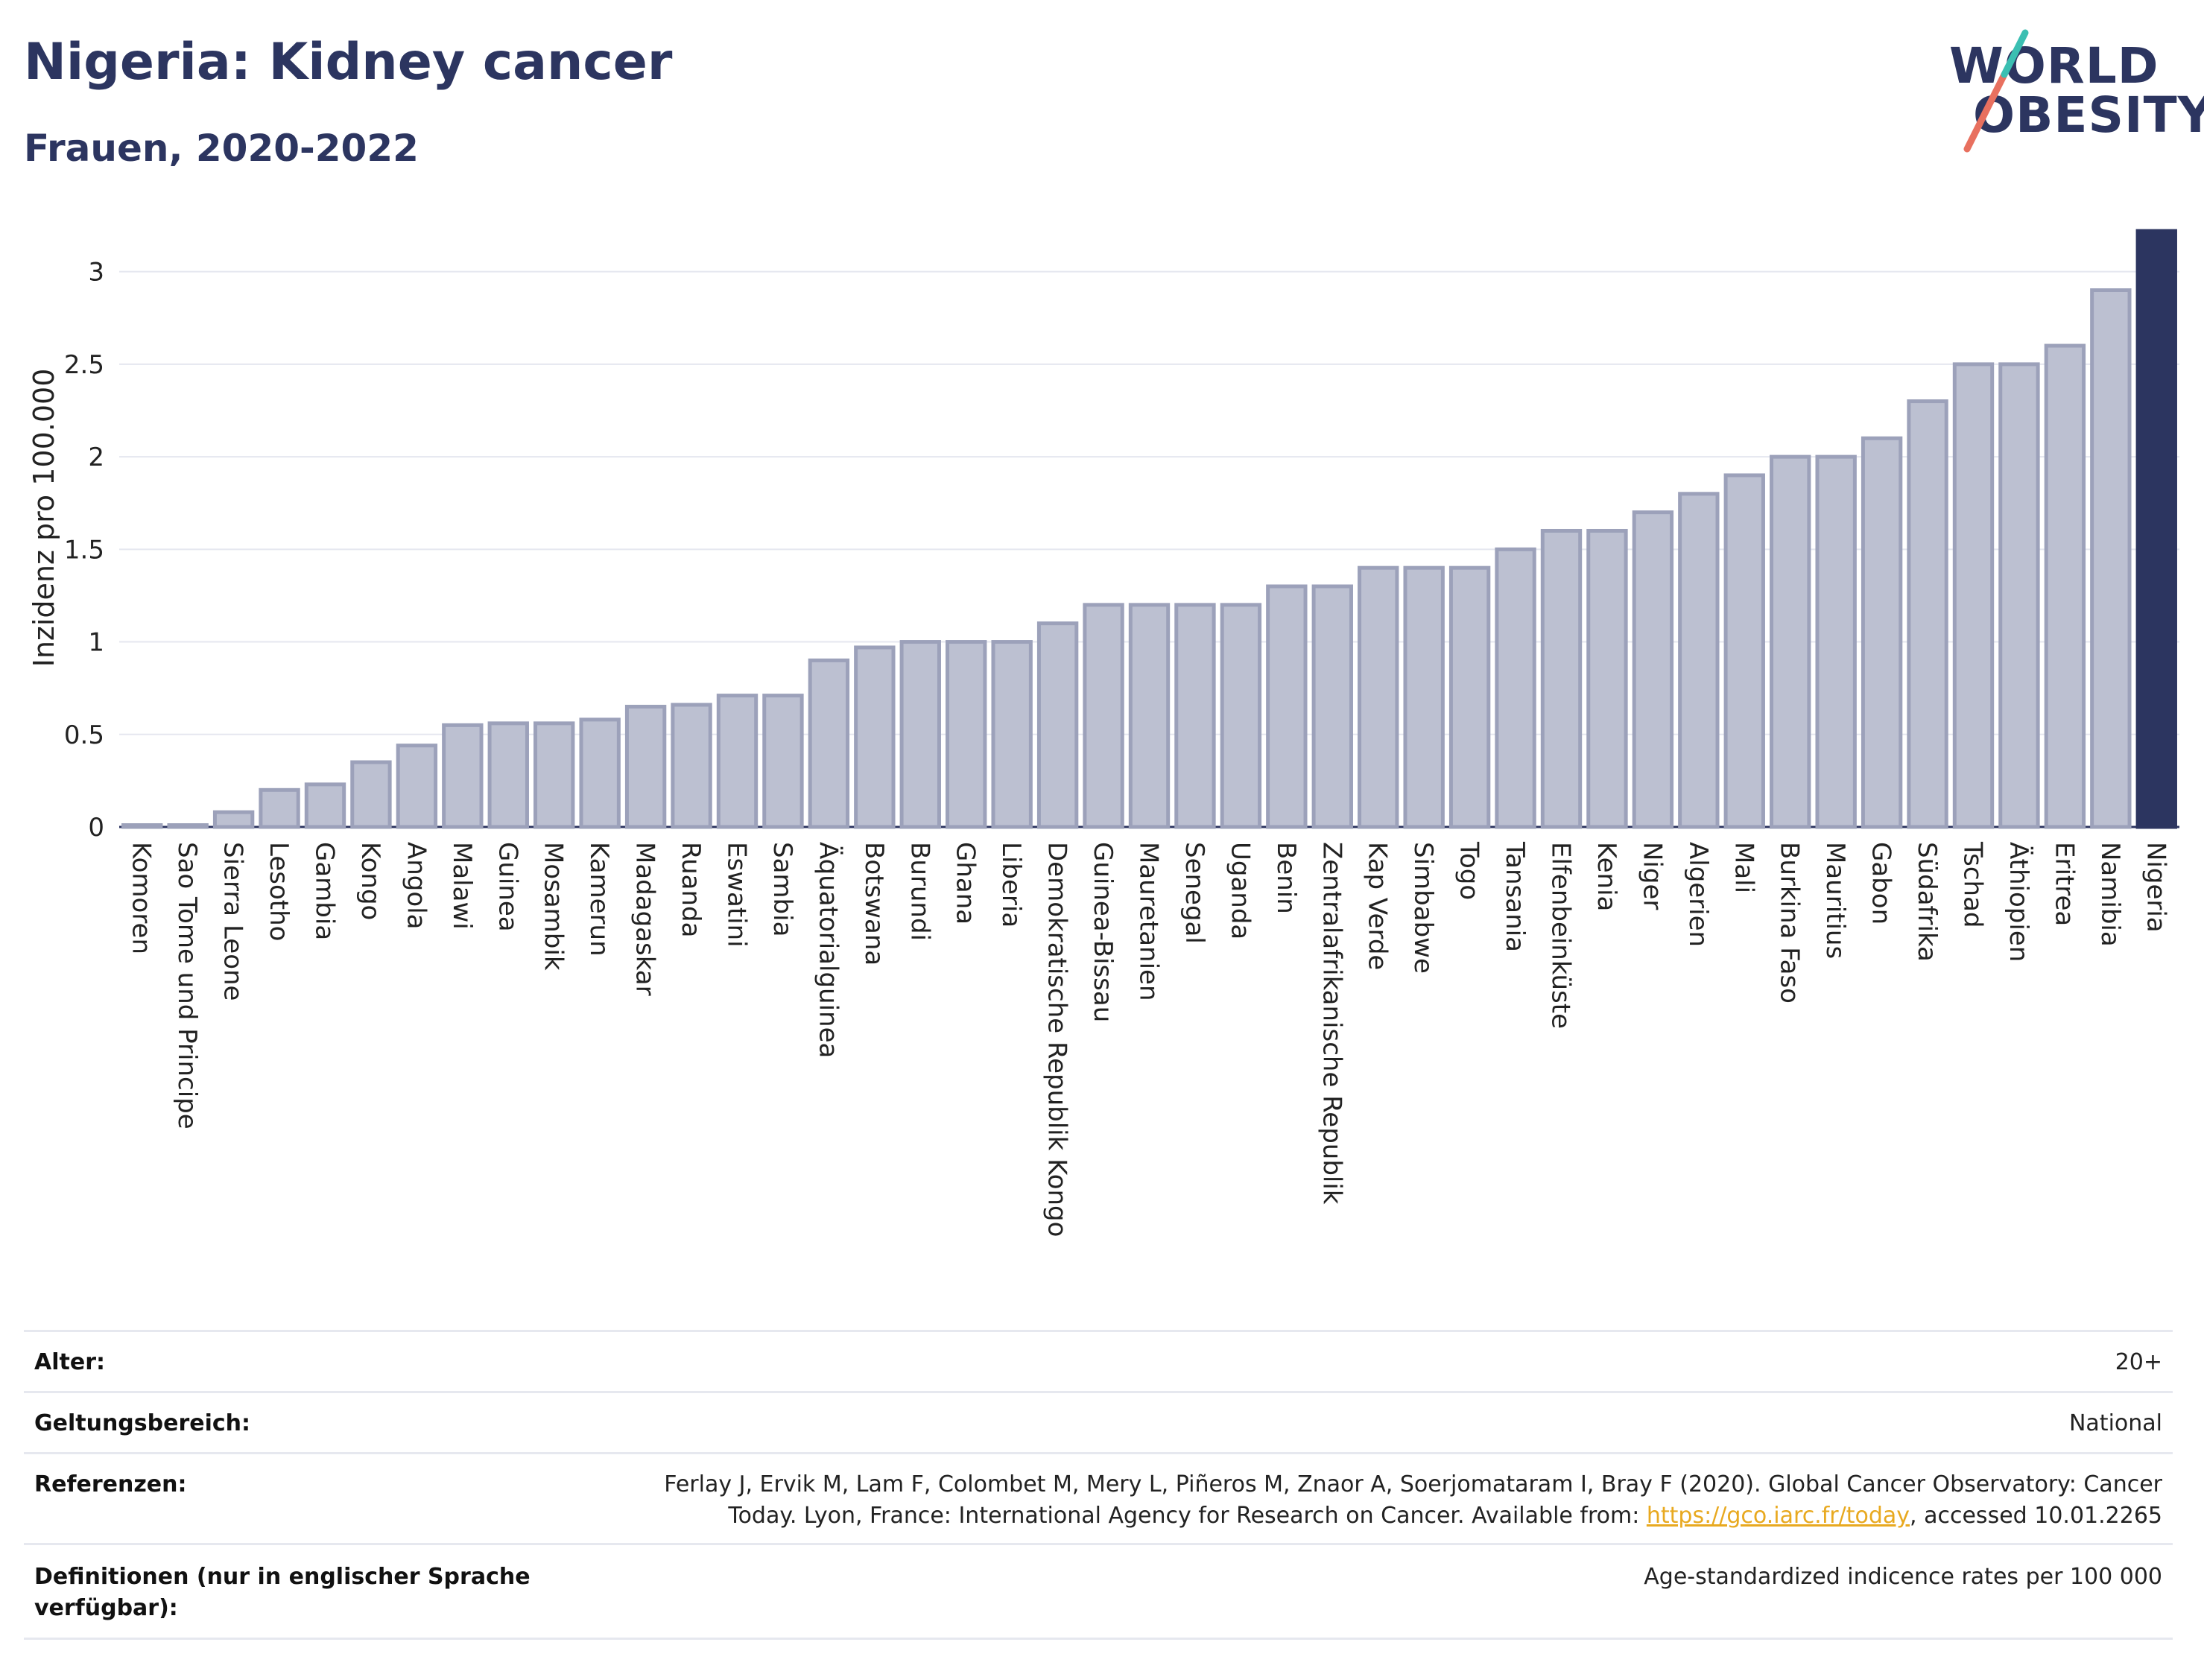 Image resolution: width=2204 pixels, height=1680 pixels. What do you see at coordinates (599, 899) in the screenshot?
I see `x-tick-label: Kamerun` at bounding box center [599, 899].